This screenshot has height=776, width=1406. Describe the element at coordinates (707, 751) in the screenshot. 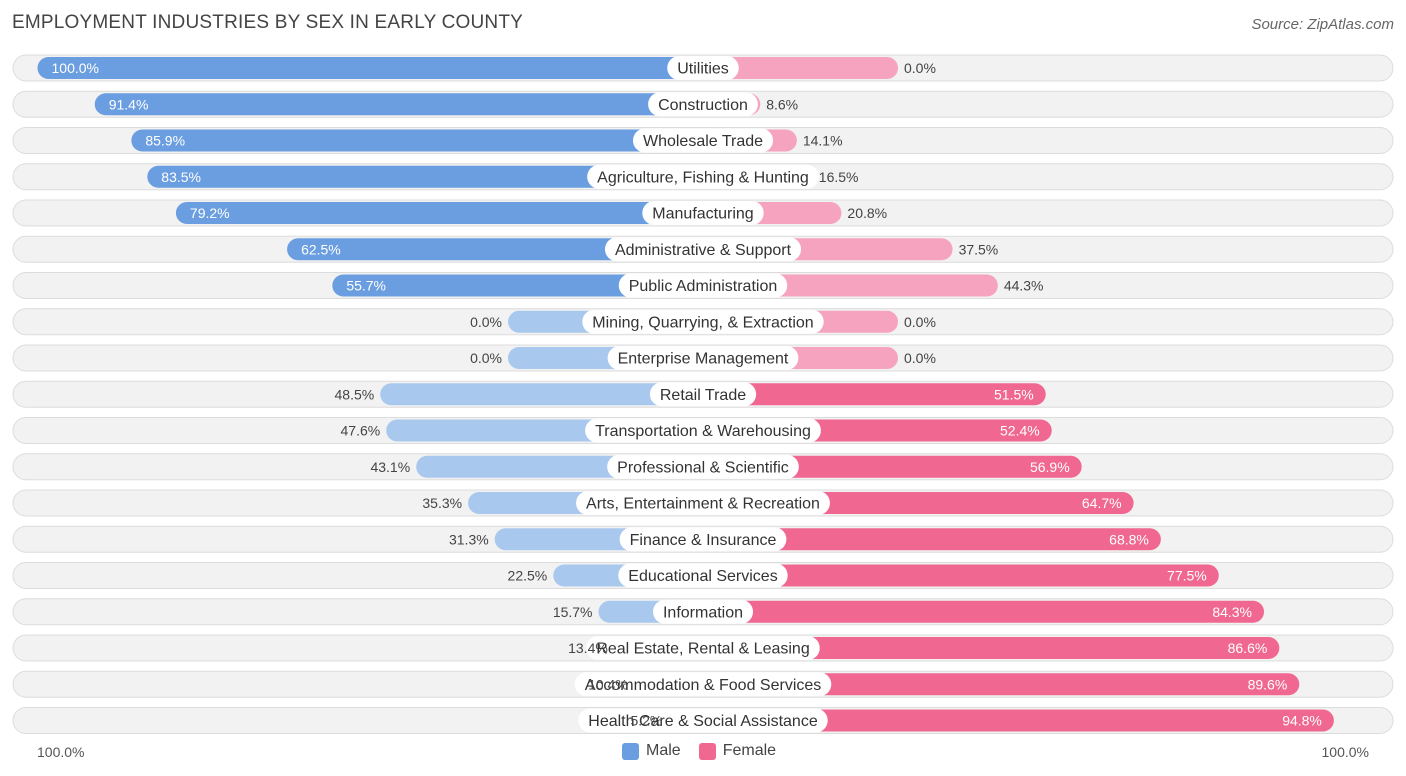

I see `legend-swatch-female` at that location.